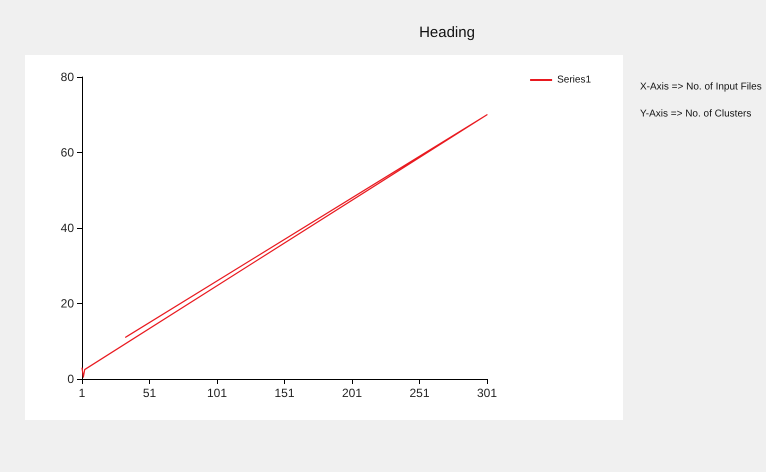  Describe the element at coordinates (419, 393) in the screenshot. I see `x-tick-label: 251` at that location.